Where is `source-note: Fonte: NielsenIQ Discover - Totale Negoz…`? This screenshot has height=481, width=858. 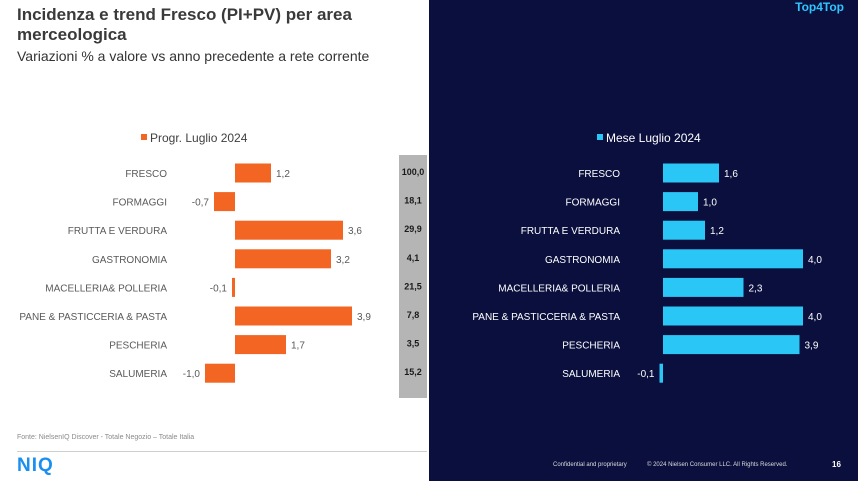
source-note: Fonte: NielsenIQ Discover - Totale Negoz… is located at coordinates (106, 437).